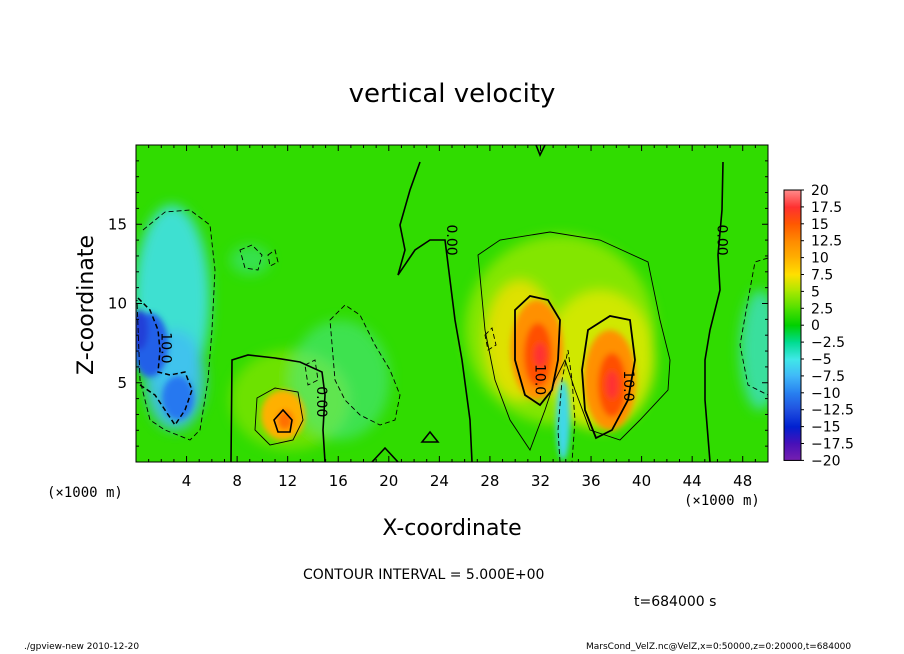  Describe the element at coordinates (590, 481) in the screenshot. I see `x-tick-label: 36` at that location.